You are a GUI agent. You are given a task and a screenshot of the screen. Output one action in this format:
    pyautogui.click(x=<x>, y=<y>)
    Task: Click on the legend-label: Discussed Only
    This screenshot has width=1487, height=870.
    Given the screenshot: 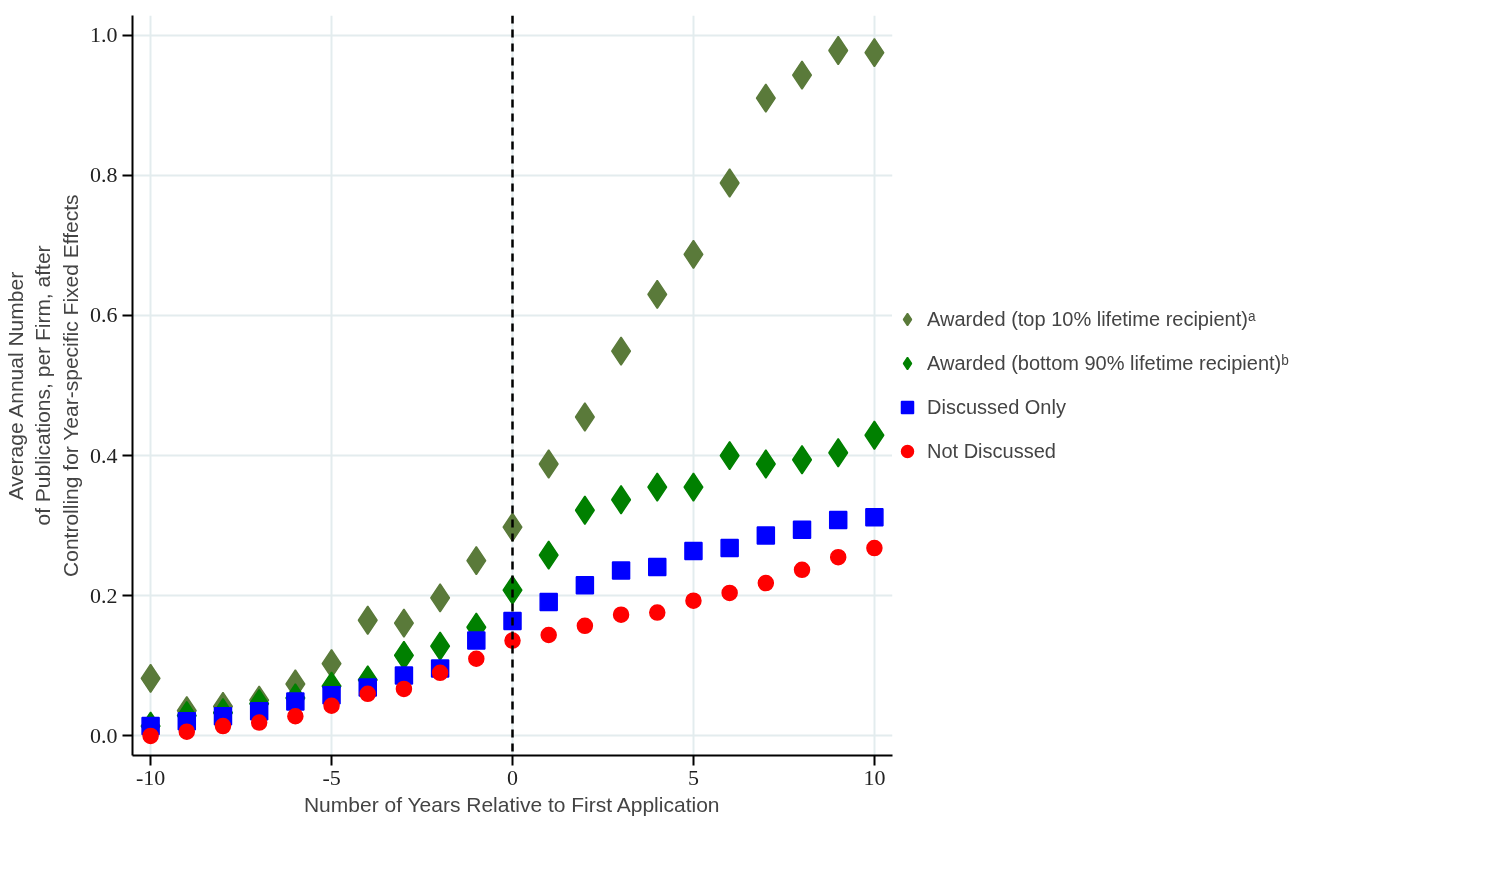 What is the action you would take?
    pyautogui.click(x=996, y=407)
    